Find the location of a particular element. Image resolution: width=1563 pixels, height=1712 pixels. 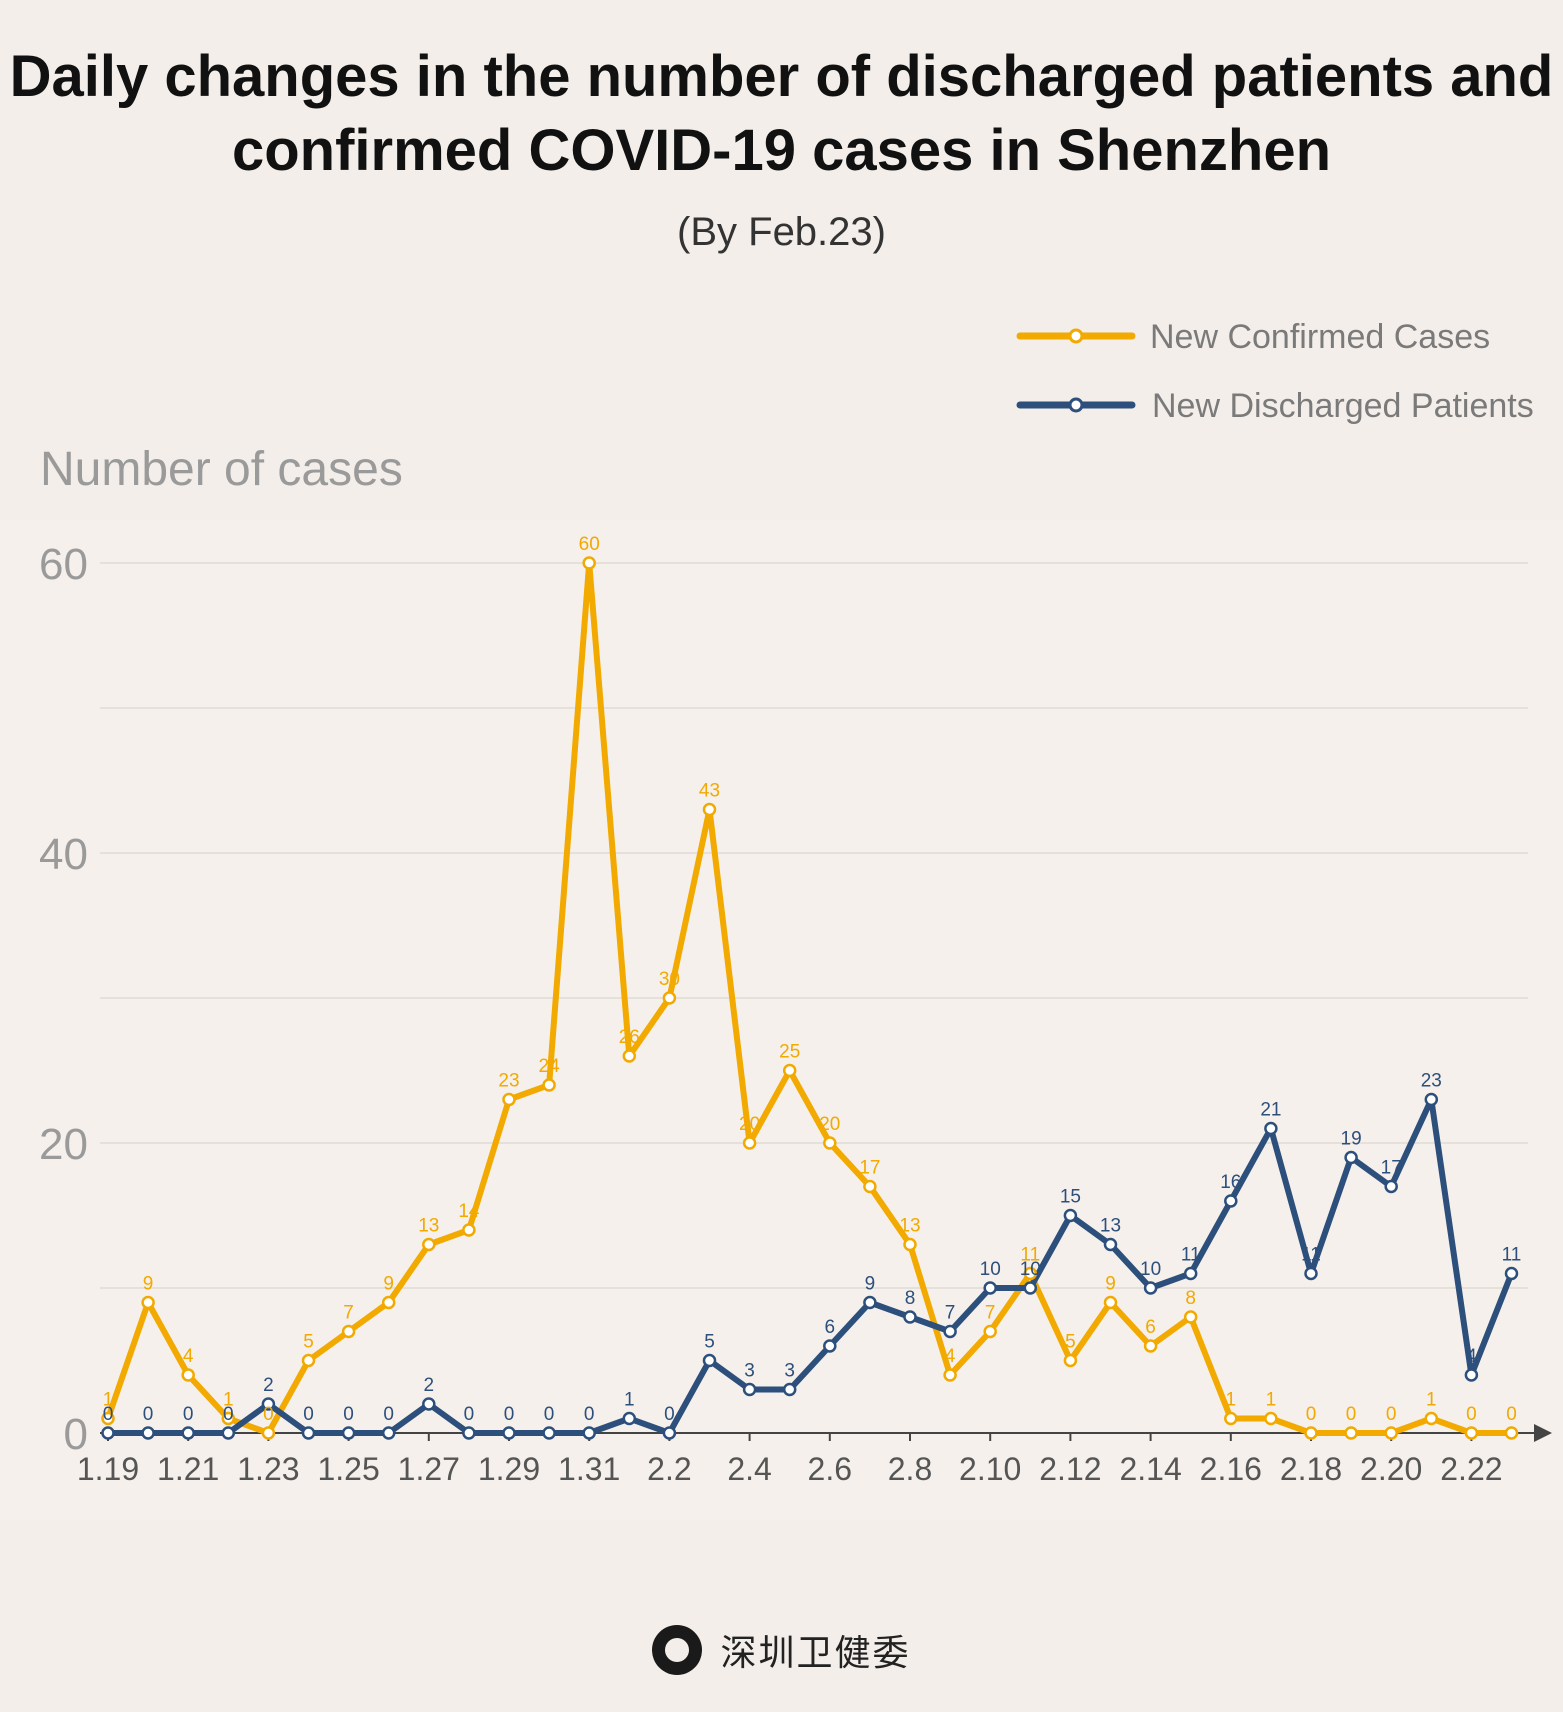

data-label-s0-0: 1 is located at coordinates (108, 1400).